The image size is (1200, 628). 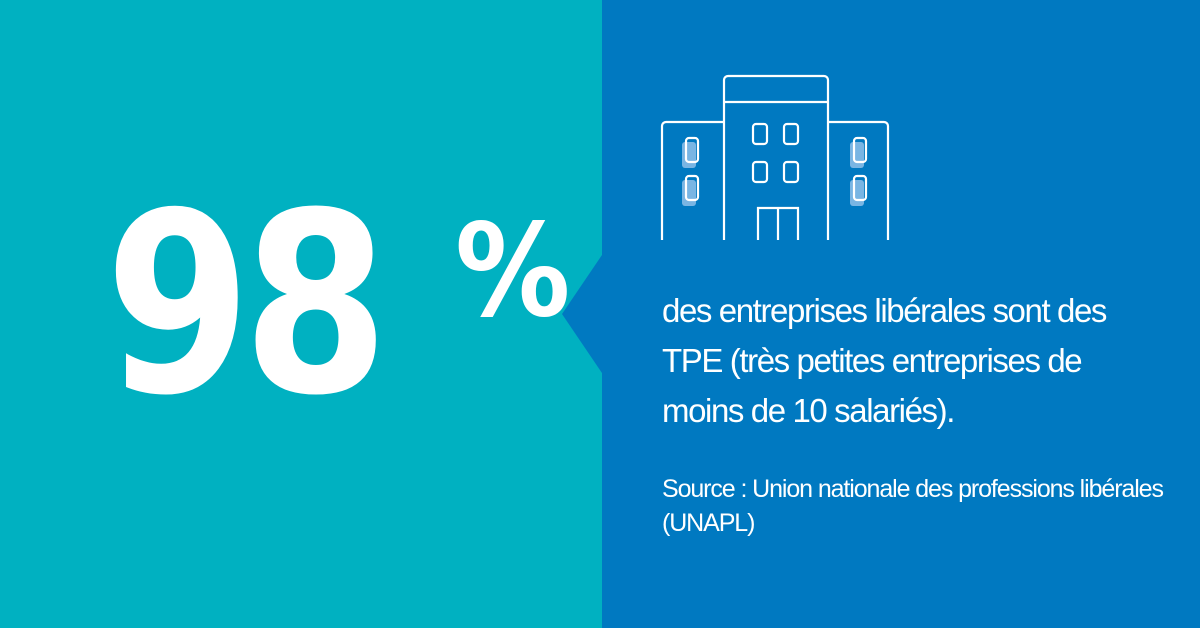 What do you see at coordinates (583, 314) in the screenshot?
I see `pointer-arrow` at bounding box center [583, 314].